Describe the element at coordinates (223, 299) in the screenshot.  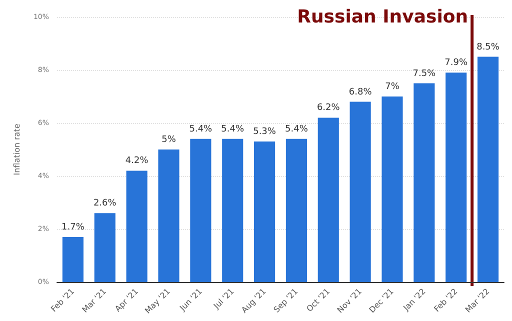
I see `x-tick-label: Jul '21` at that location.